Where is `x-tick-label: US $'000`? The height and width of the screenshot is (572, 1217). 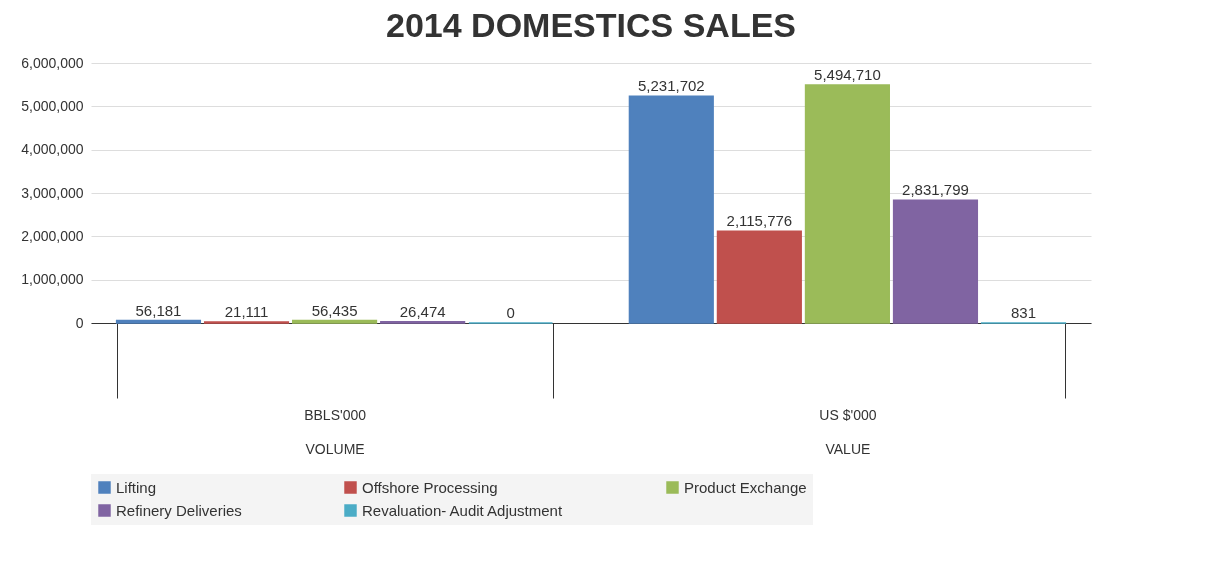 x-tick-label: US $'000 is located at coordinates (848, 414).